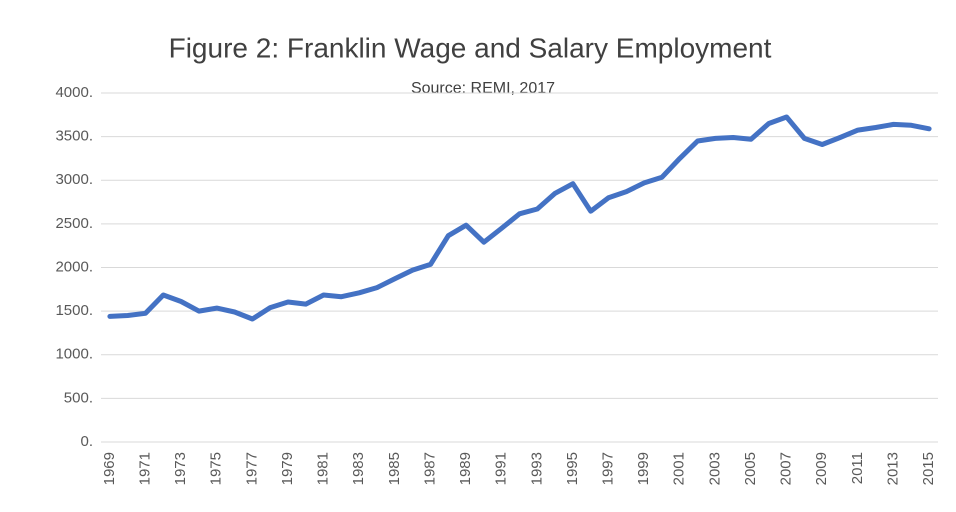  Describe the element at coordinates (358, 468) in the screenshot. I see `x-tick-label: 1983` at that location.